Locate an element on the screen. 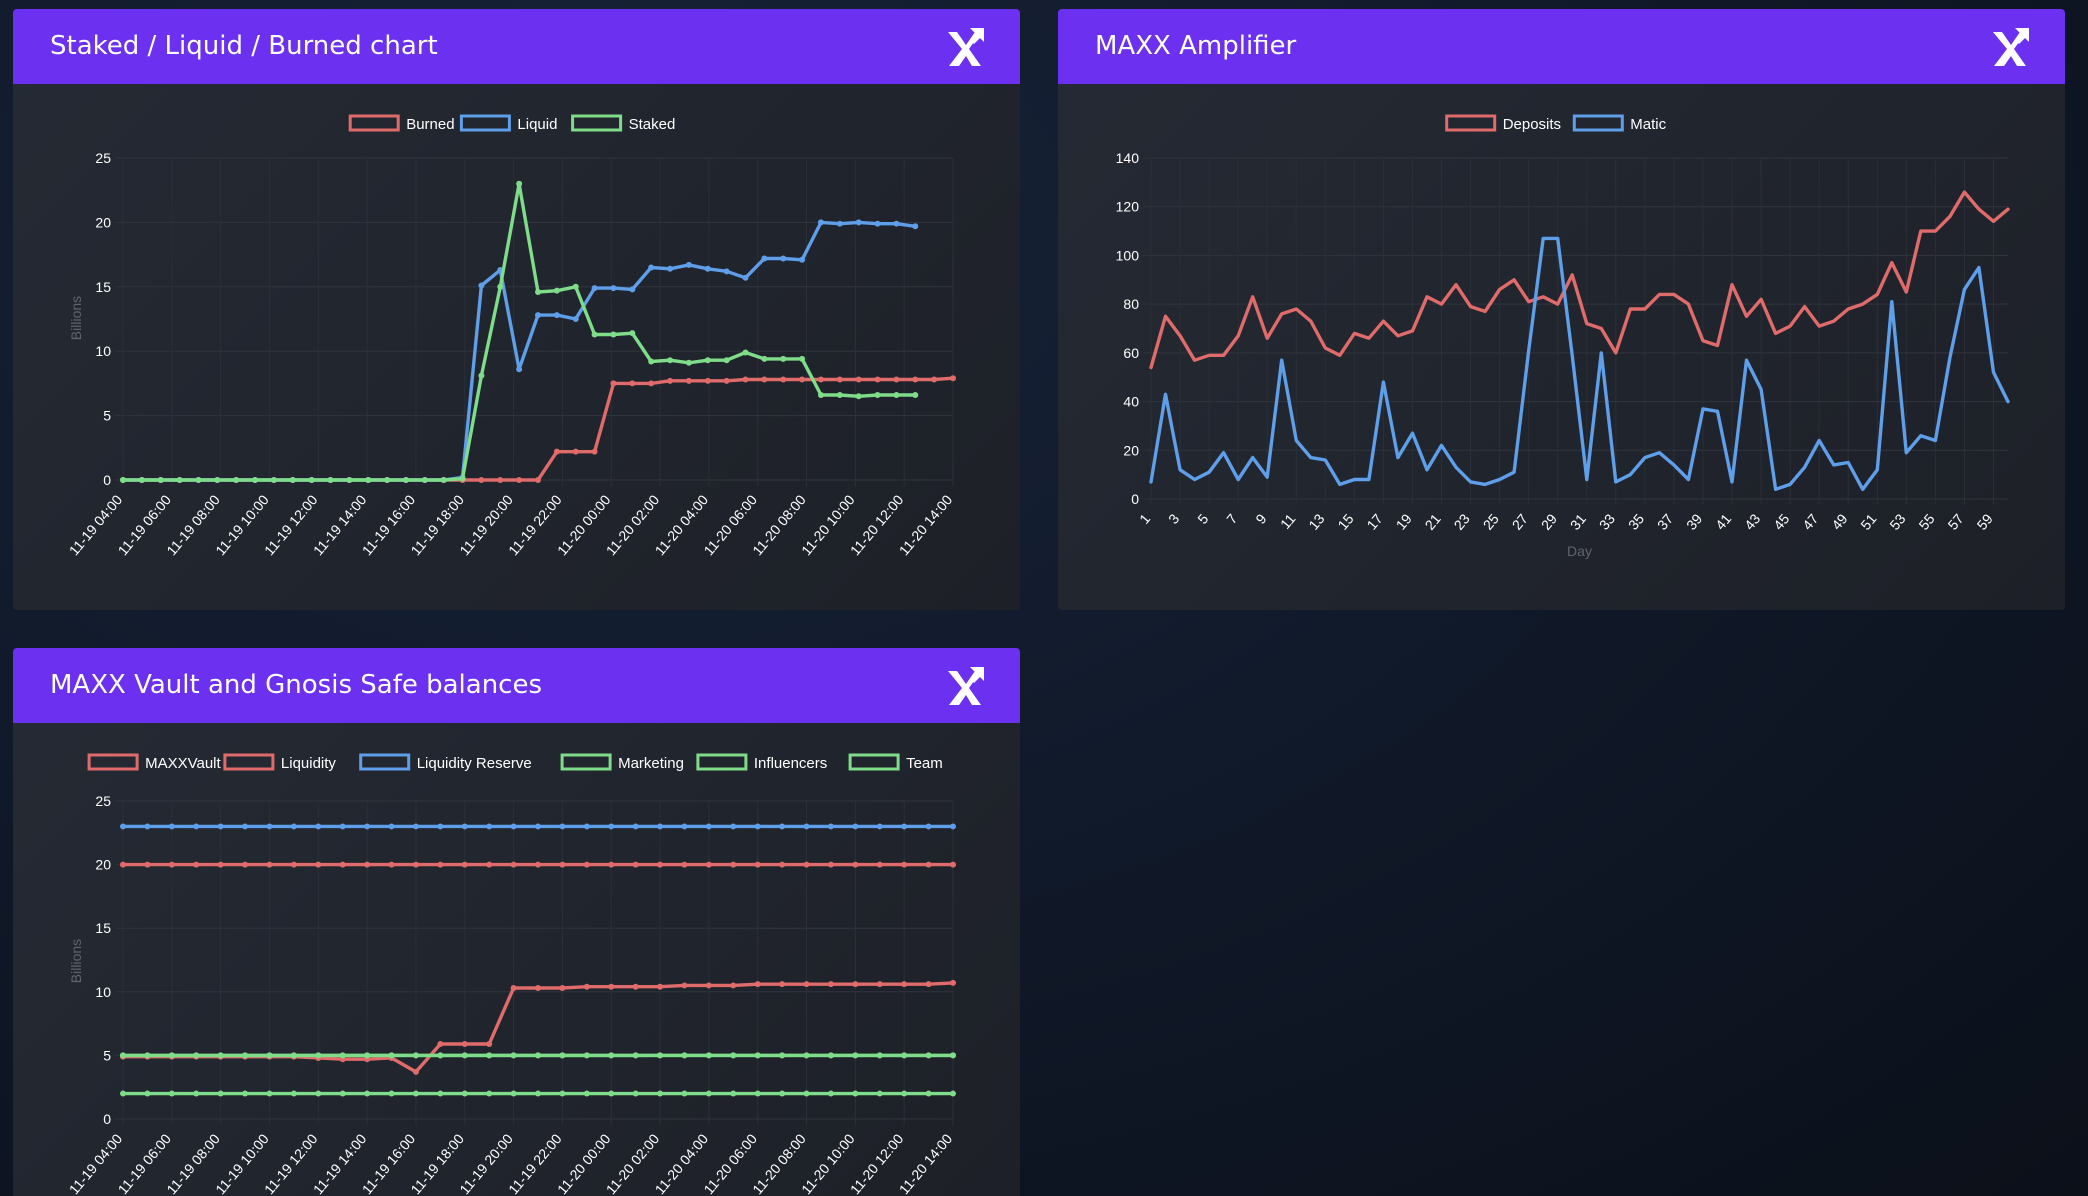 This screenshot has width=2088, height=1196. legend-label: Liquidity is located at coordinates (309, 763).